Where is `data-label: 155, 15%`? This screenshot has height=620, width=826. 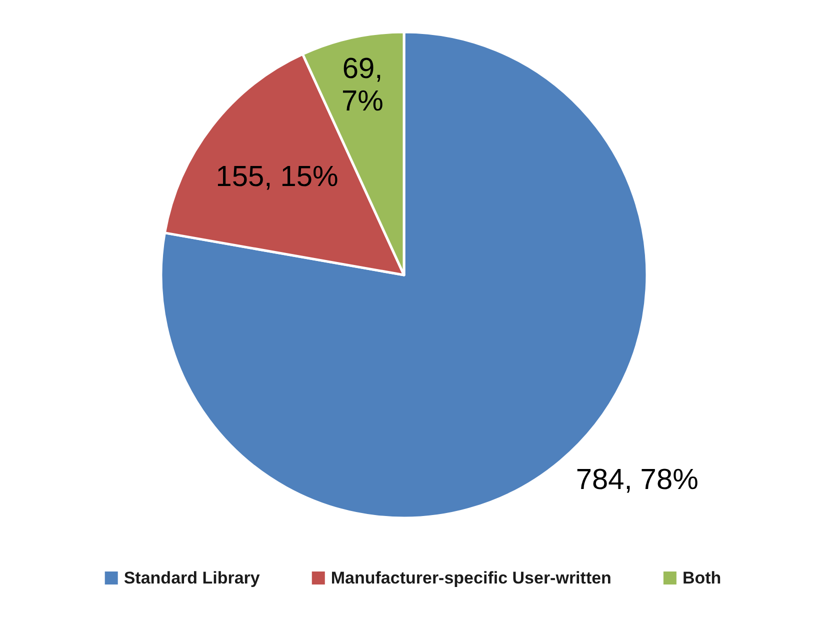 data-label: 155, 15% is located at coordinates (277, 176).